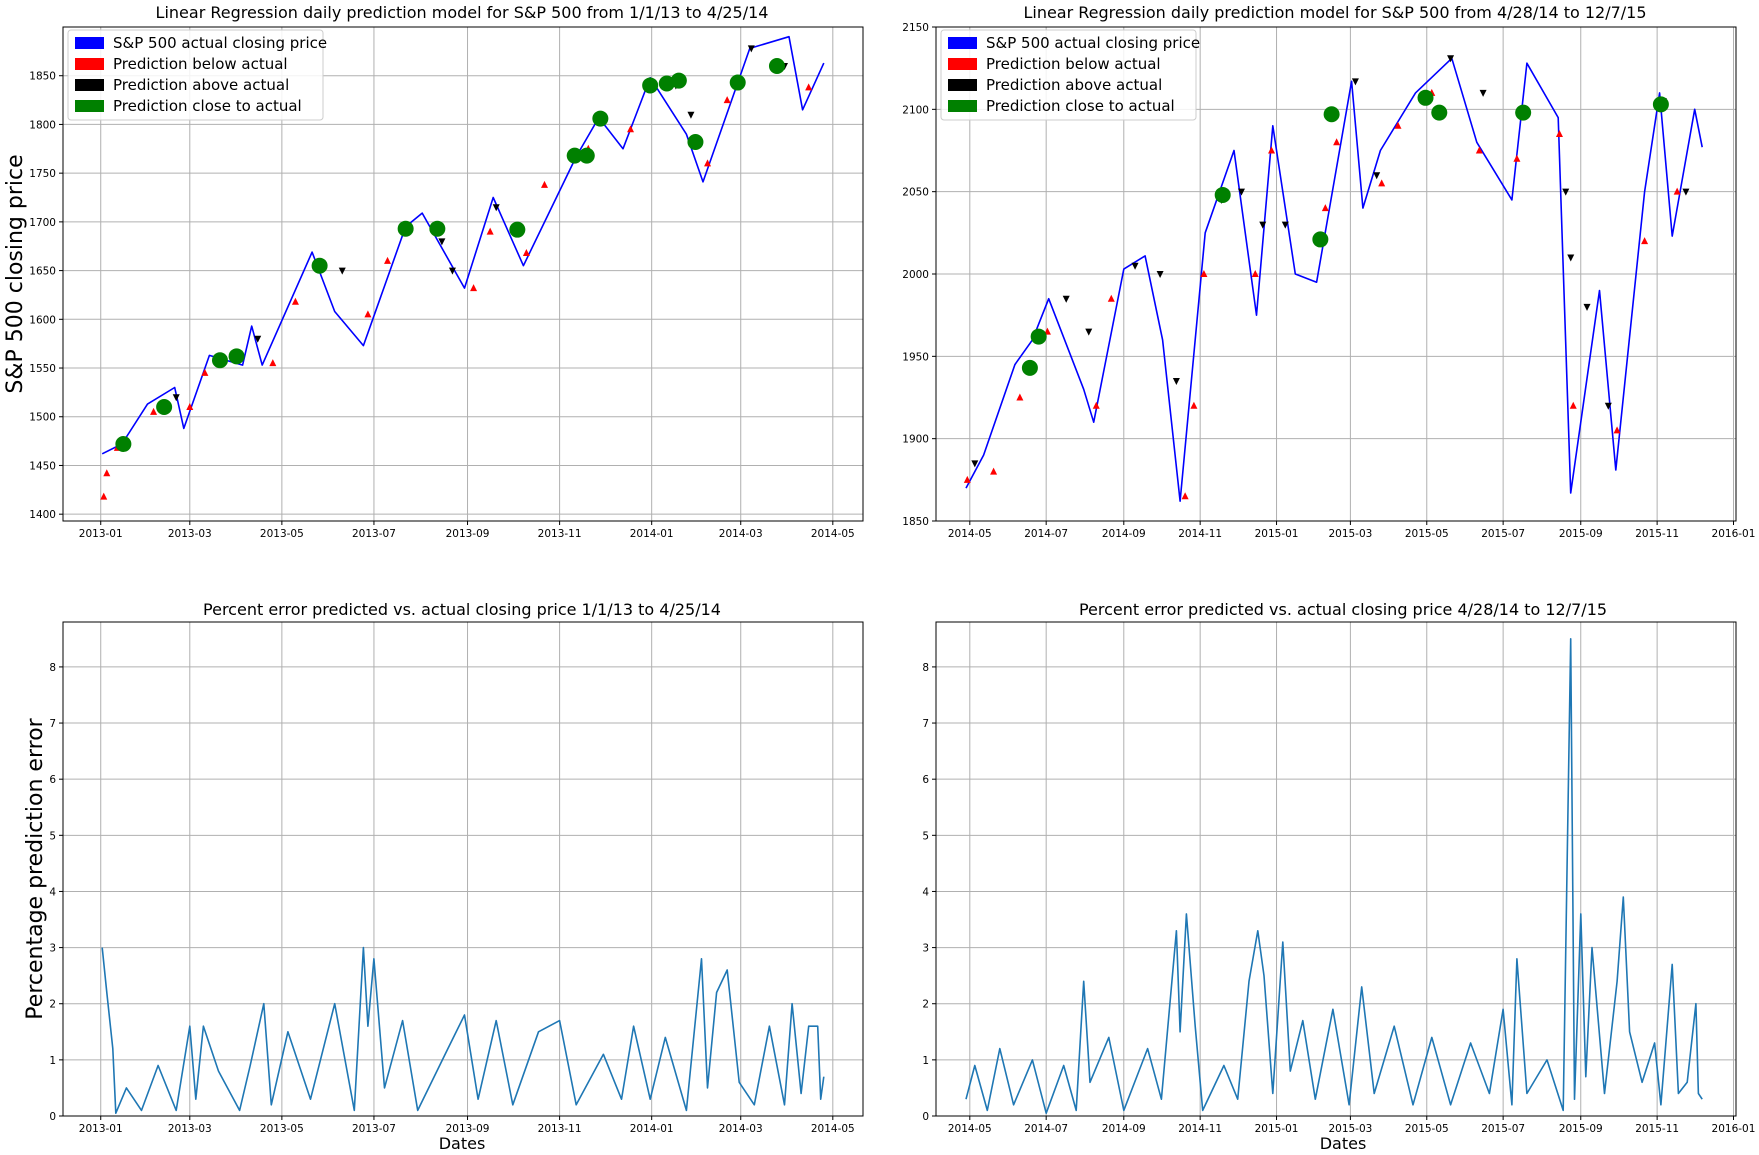 The height and width of the screenshot is (1155, 1759). I want to click on y-tick-label: 8, so click(52, 668).